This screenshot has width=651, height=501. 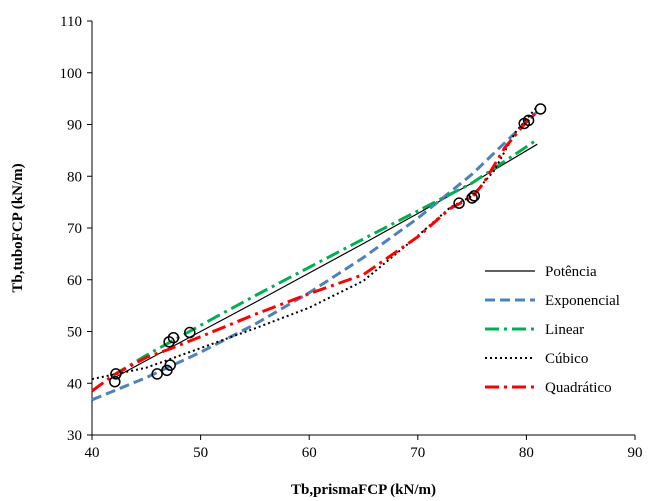 What do you see at coordinates (526, 453) in the screenshot?
I see `x-tick-label: 80` at bounding box center [526, 453].